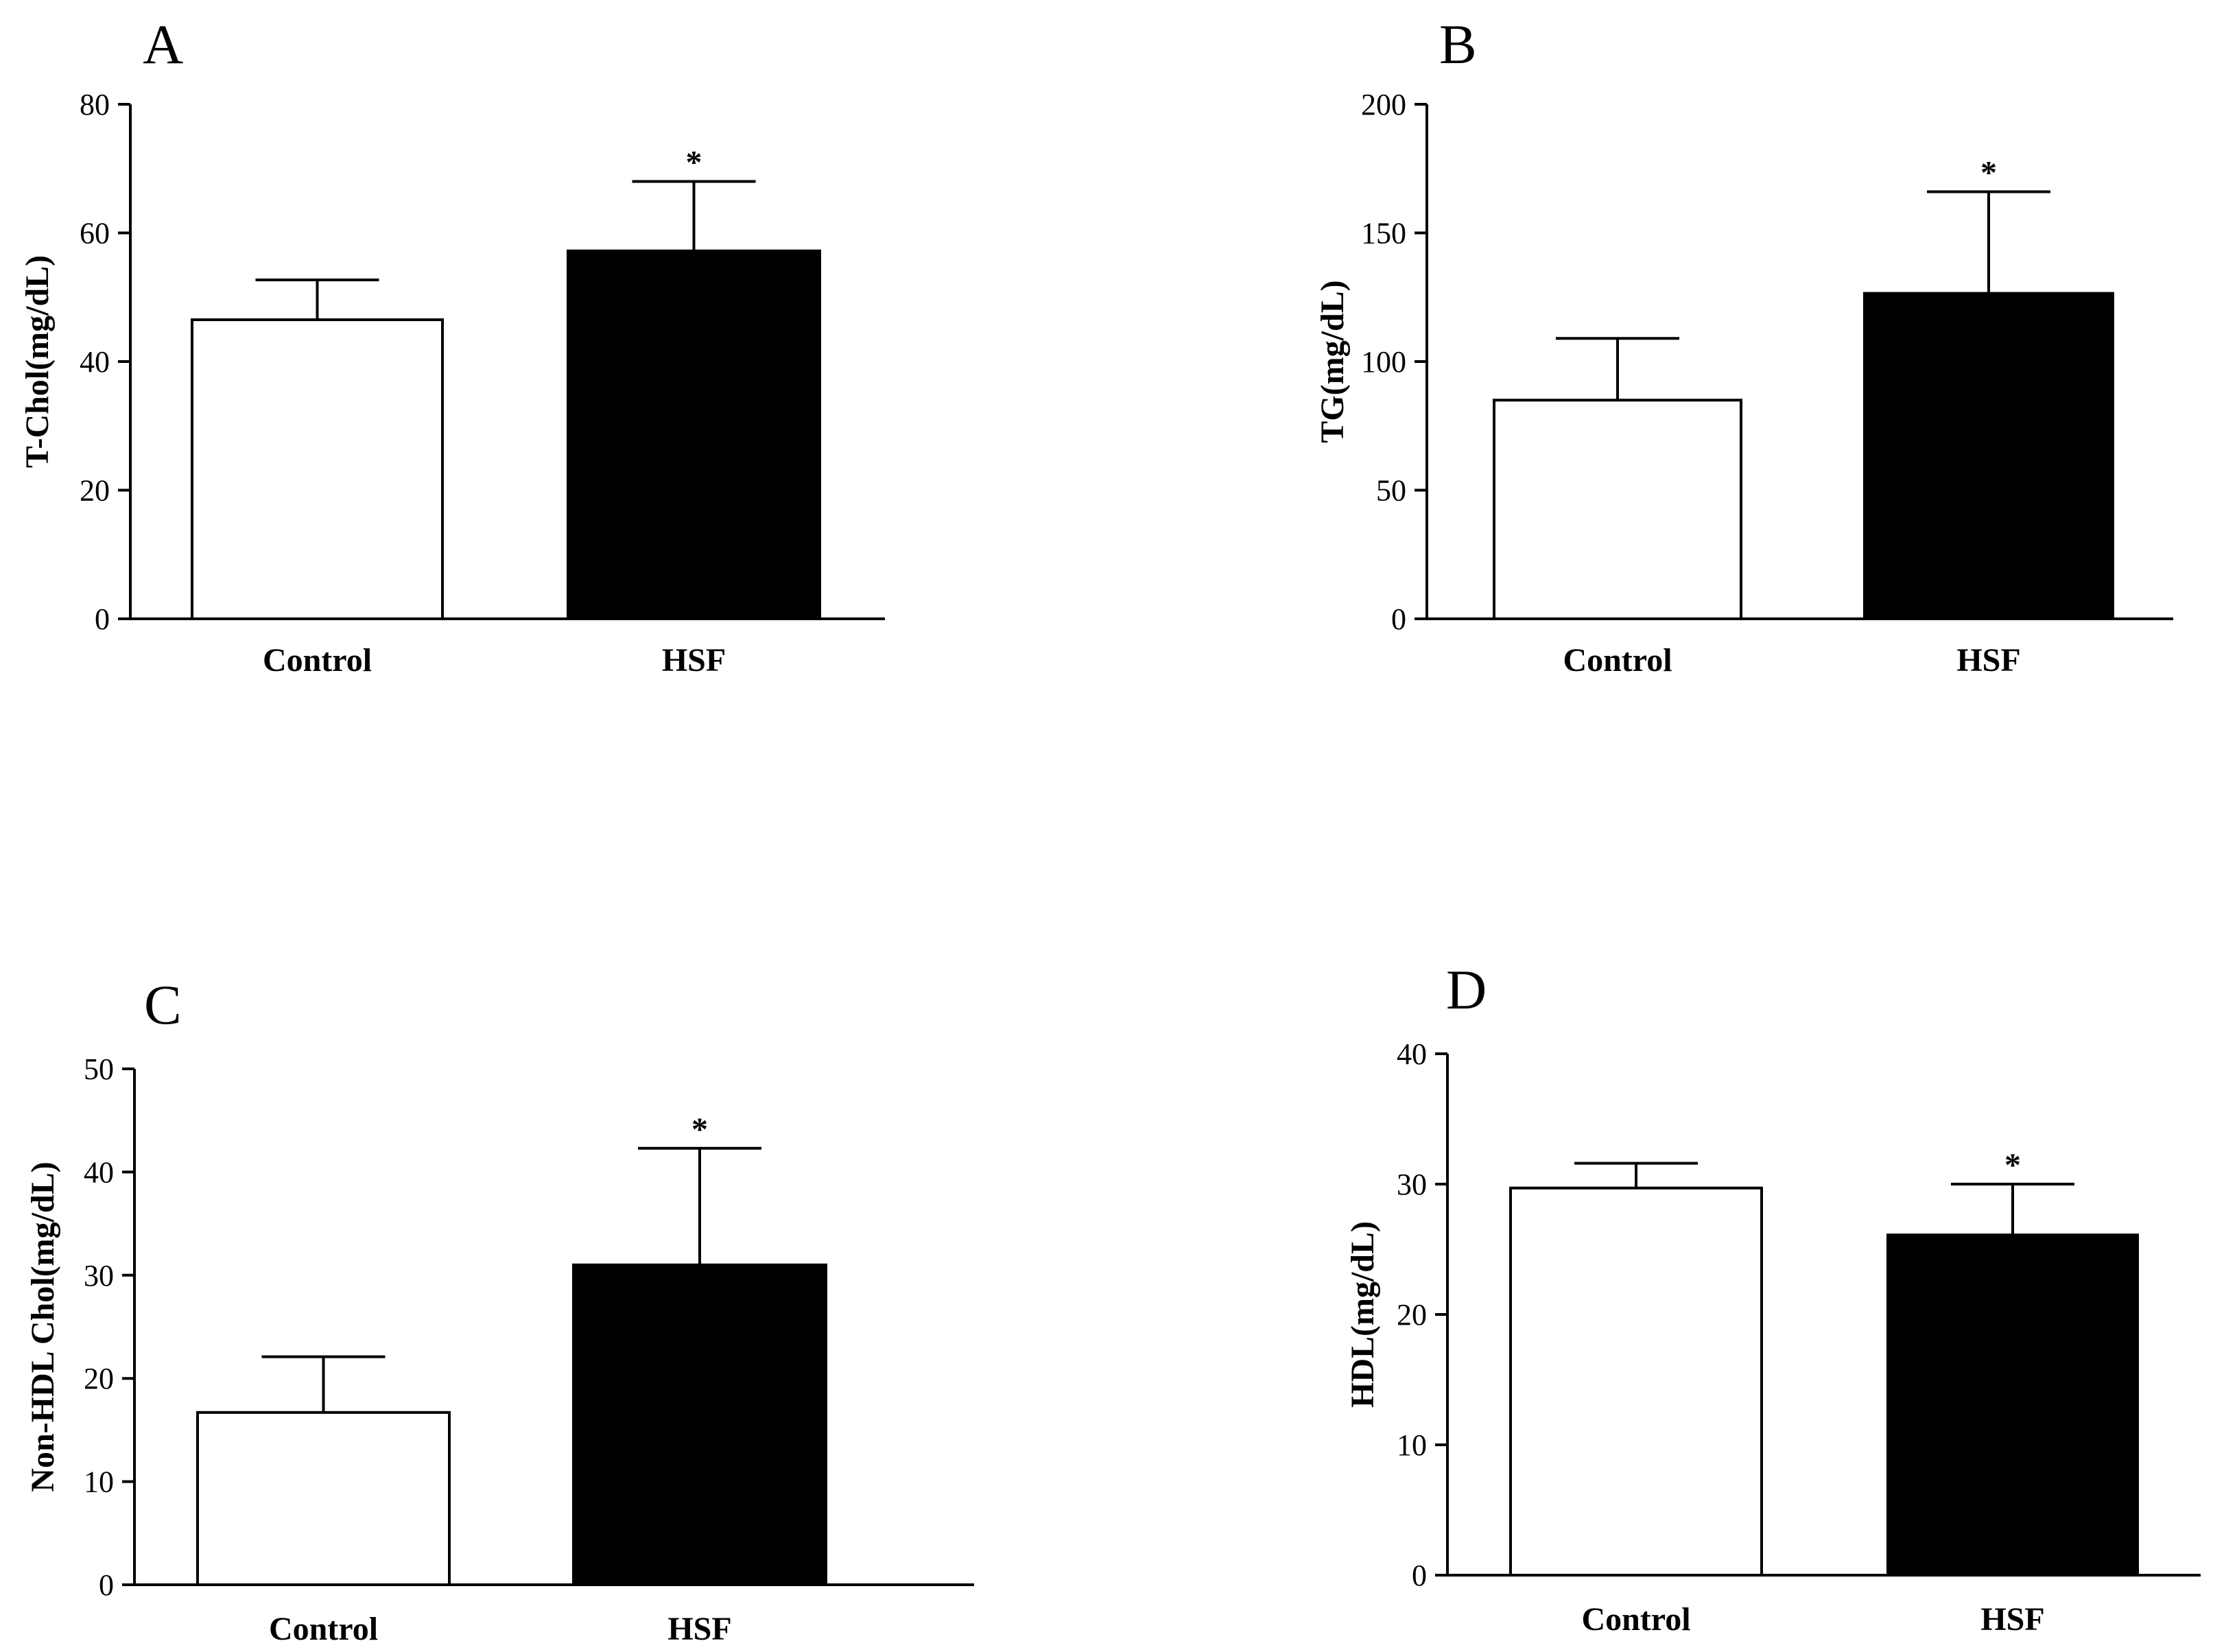 The image size is (2213, 1652). Describe the element at coordinates (1383, 362) in the screenshot. I see `y-tick-label: 100` at that location.